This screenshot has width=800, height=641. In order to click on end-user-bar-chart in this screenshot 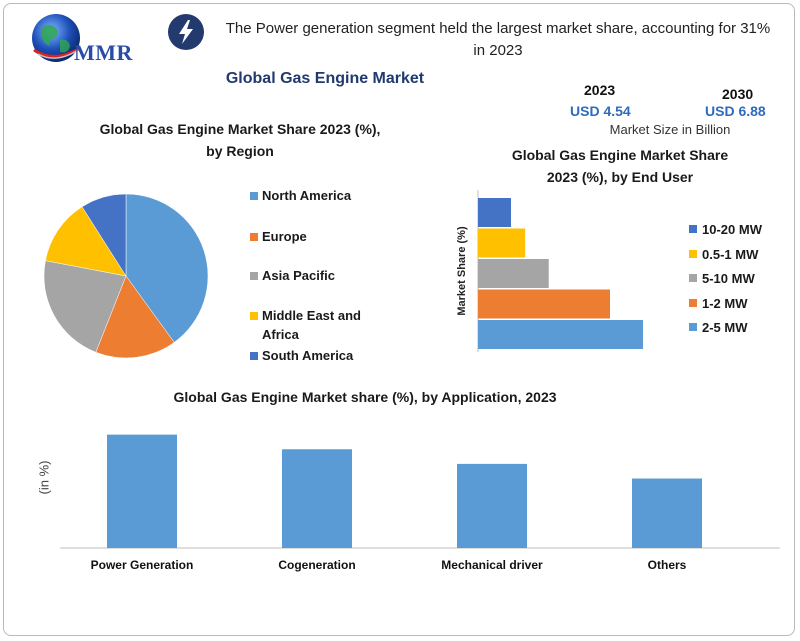, I will do `click(560, 271)`.